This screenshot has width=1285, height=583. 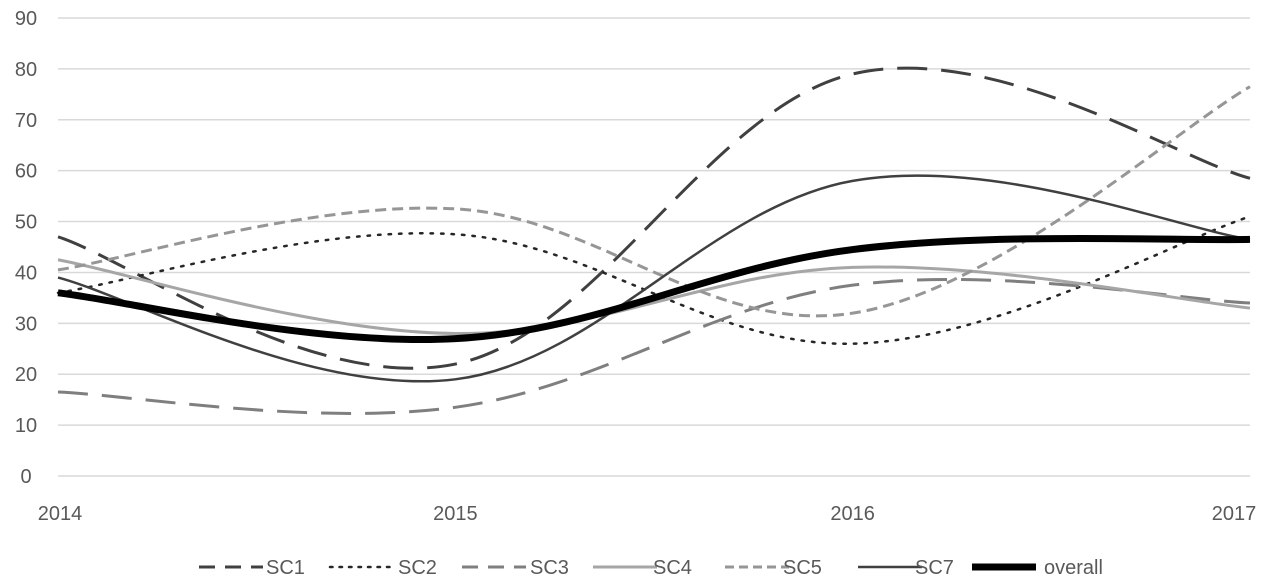 I want to click on legend-item-SC1: SC1, so click(x=252, y=568).